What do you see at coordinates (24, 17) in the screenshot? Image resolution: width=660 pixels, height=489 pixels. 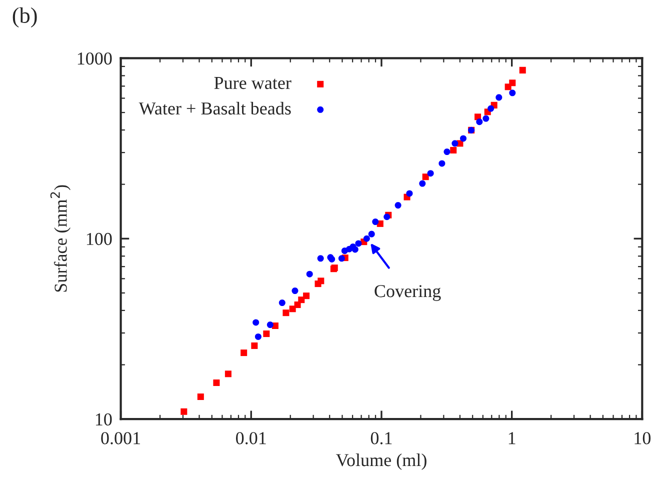 I see `chart-title: (b)` at bounding box center [24, 17].